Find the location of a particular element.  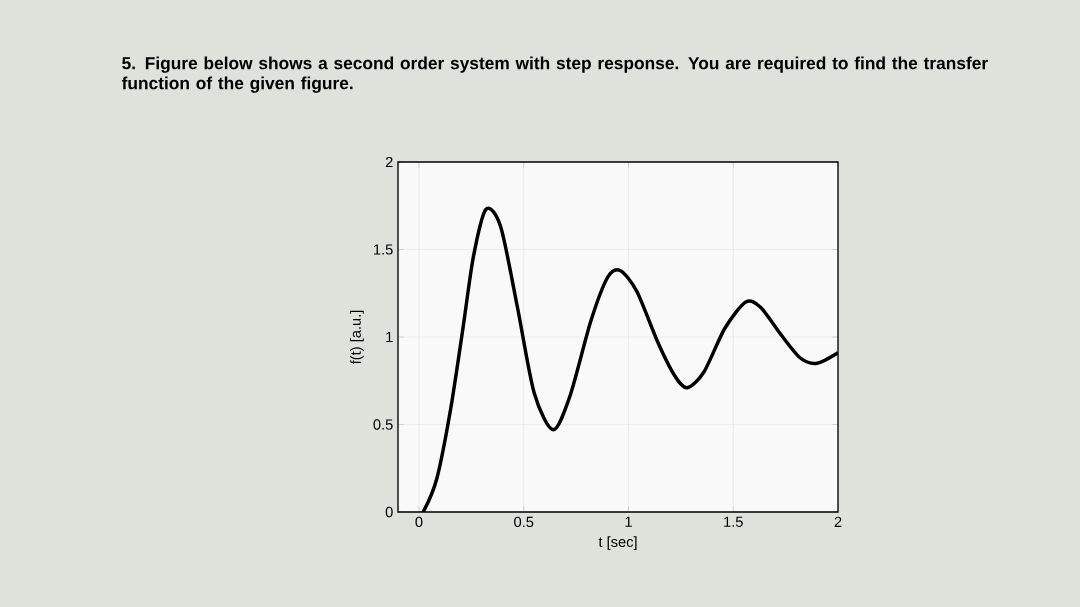

y-tick-label: 1 is located at coordinates (389, 337).